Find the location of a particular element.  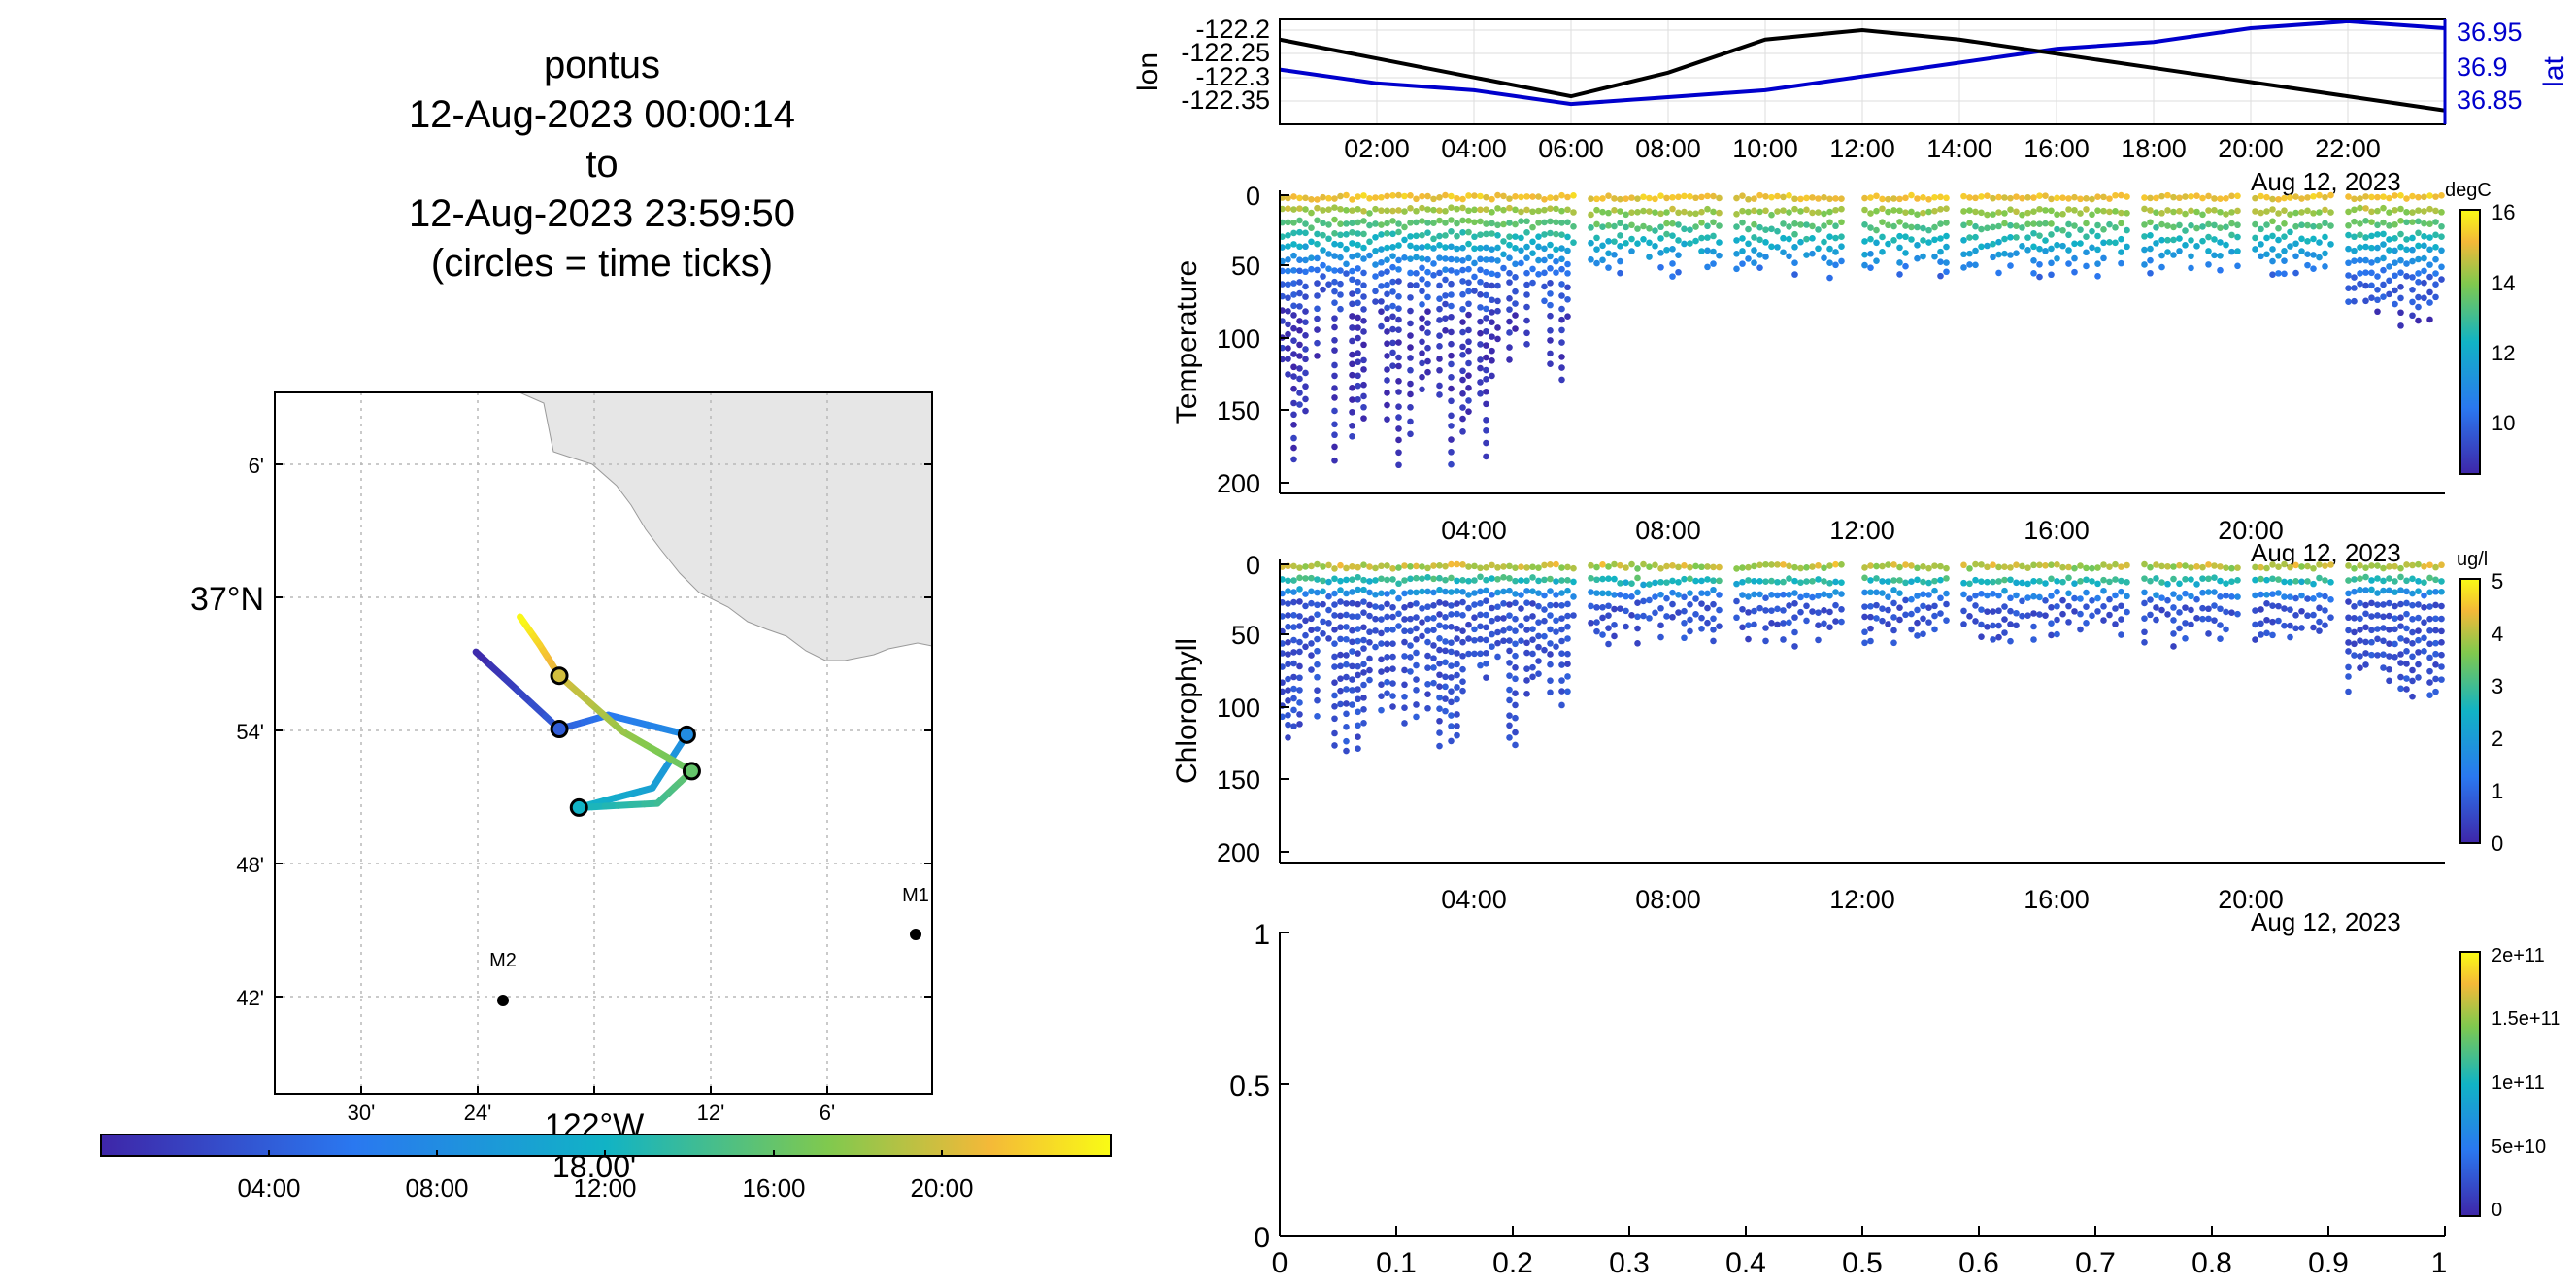

empty-xtick: 0.6 is located at coordinates (1979, 1263).